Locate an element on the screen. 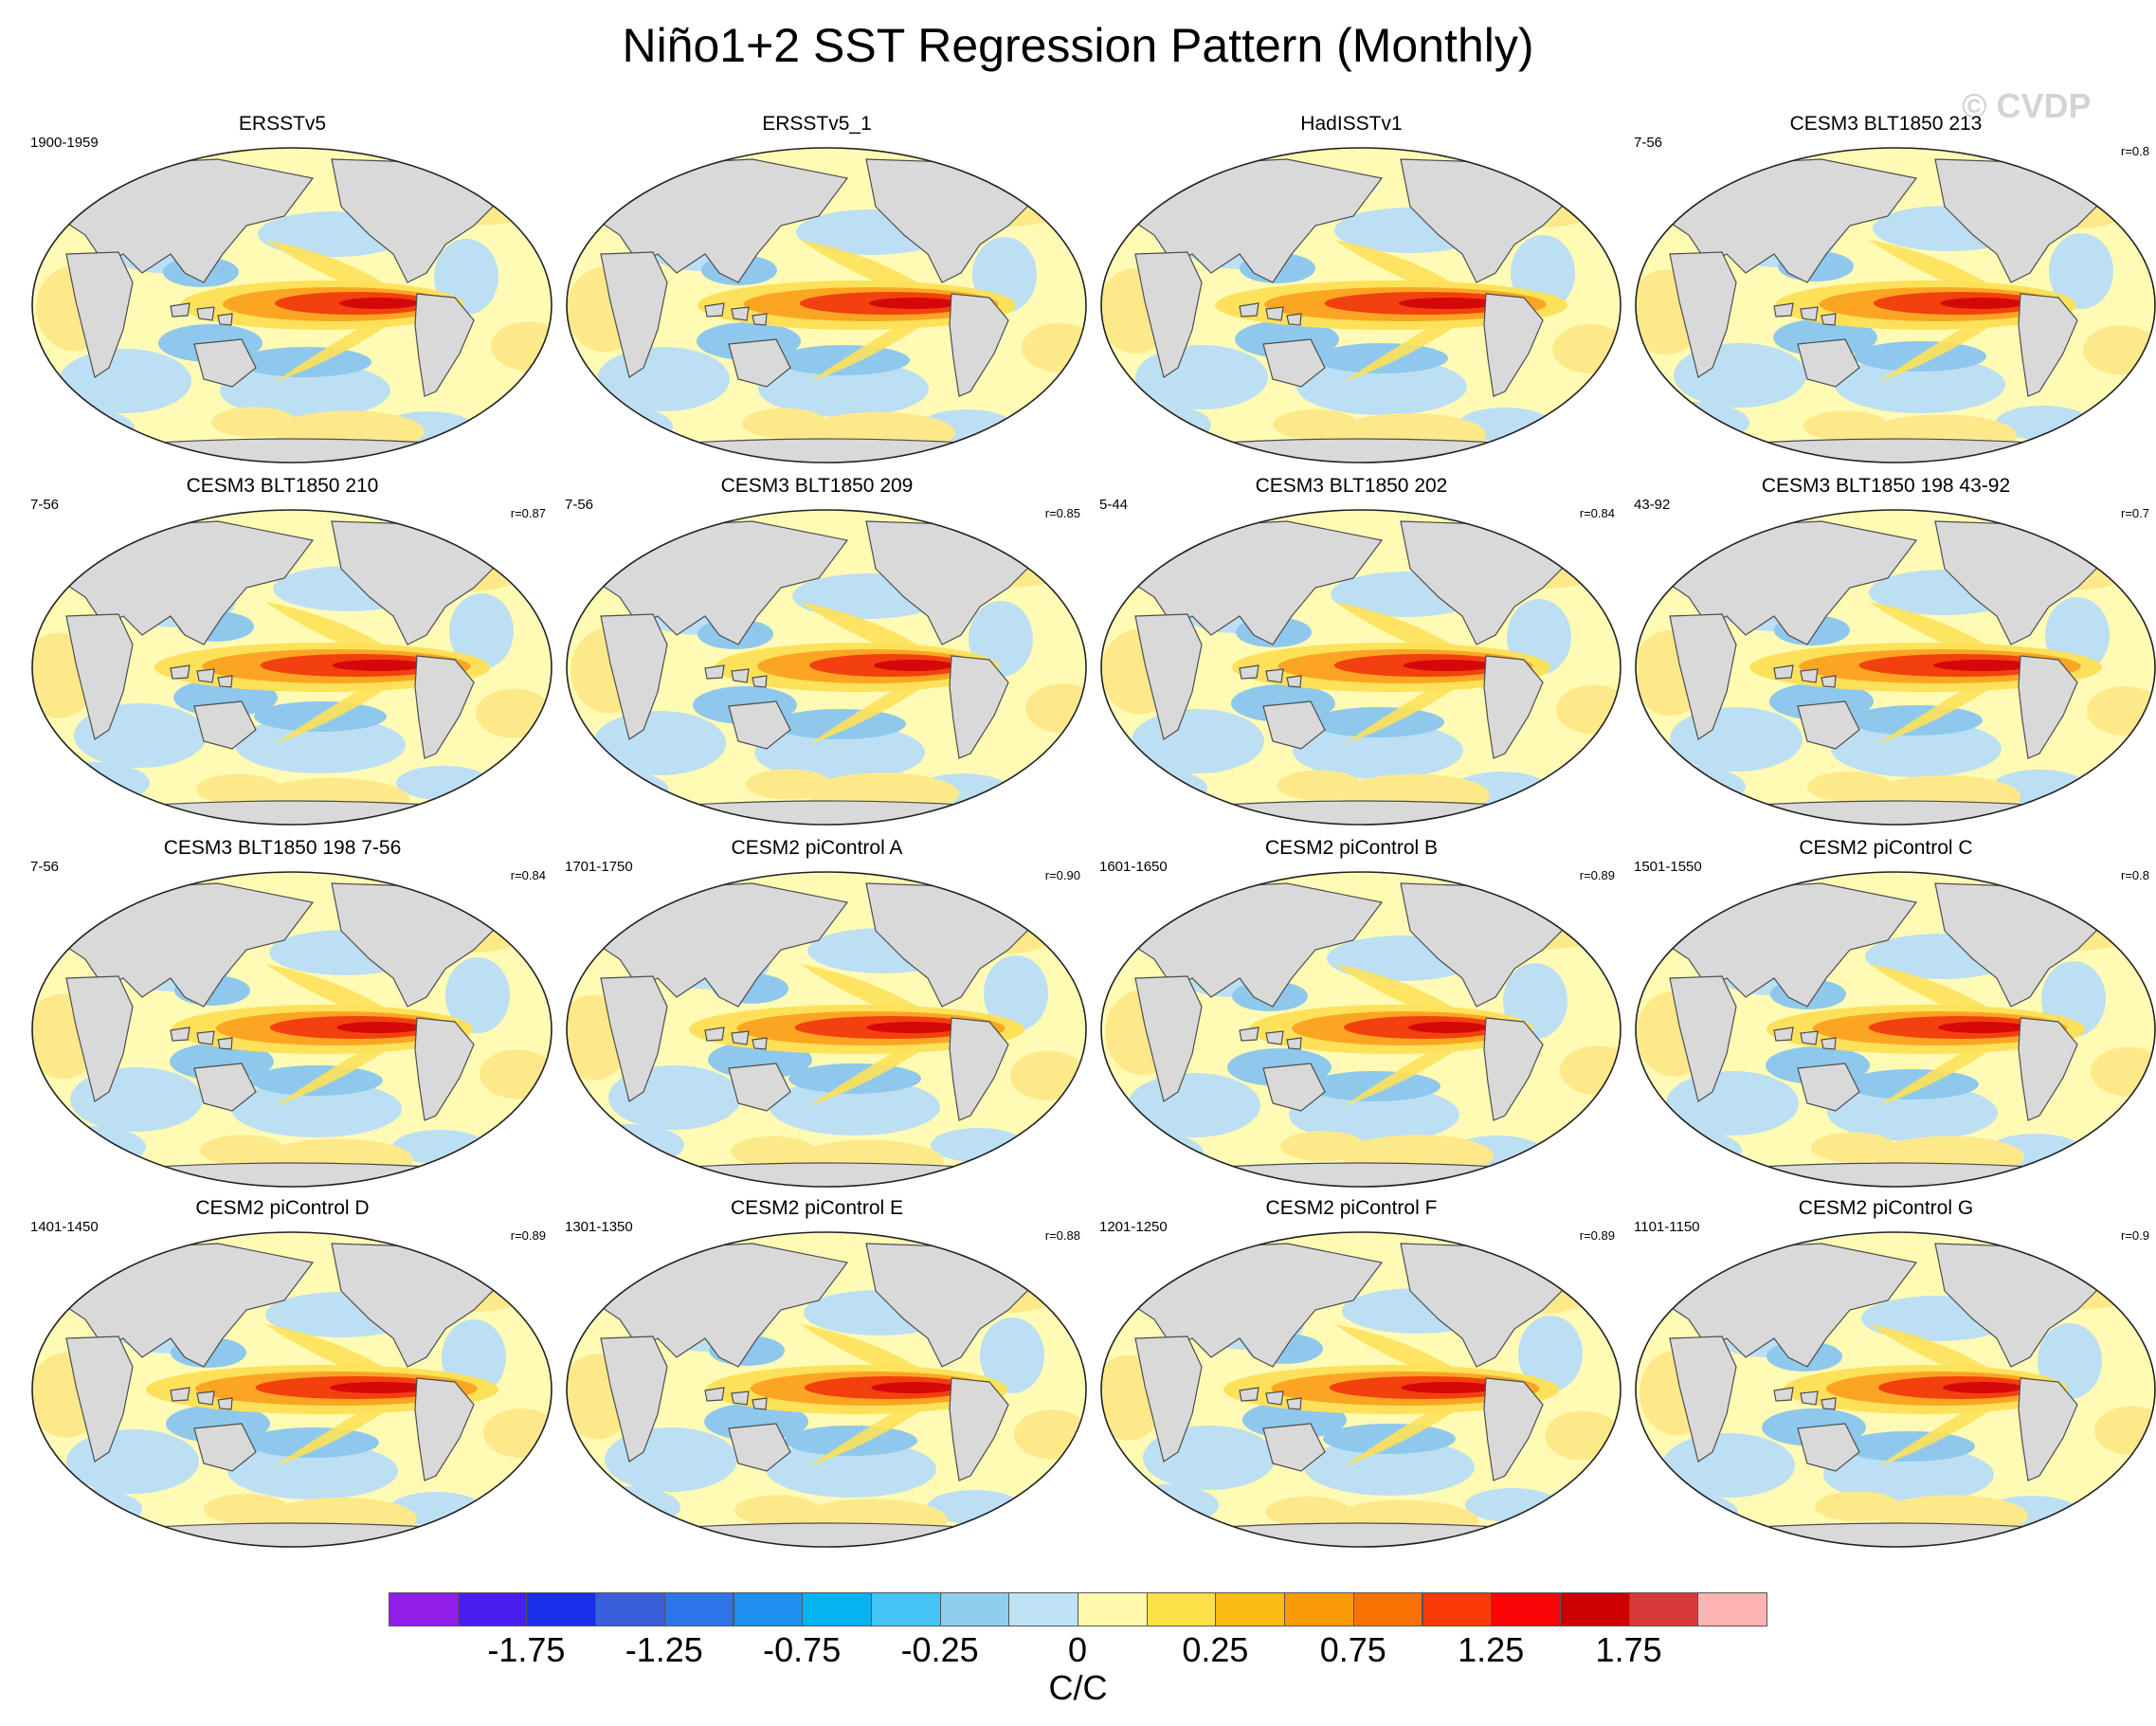 The width and height of the screenshot is (2156, 1726). panel-title: CESM3 BLT1850 198 43-92 is located at coordinates (1886, 486).